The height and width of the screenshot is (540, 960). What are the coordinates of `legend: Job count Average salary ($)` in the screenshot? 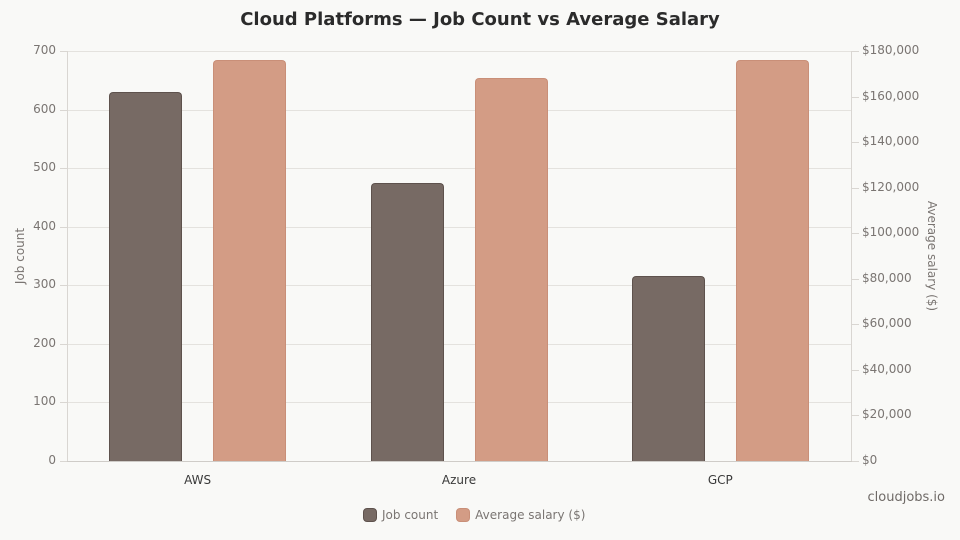 It's located at (483, 515).